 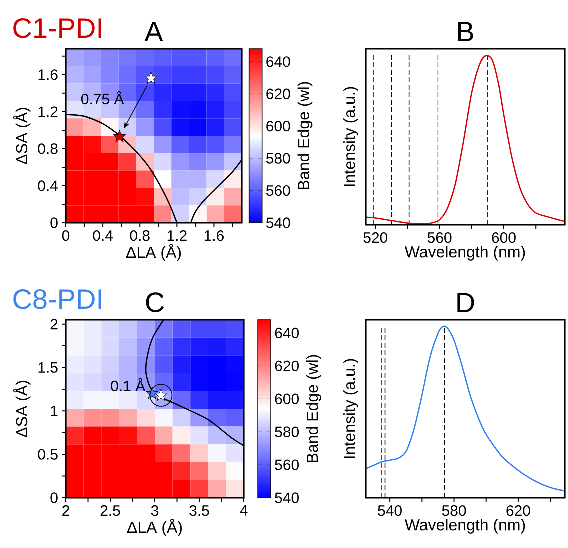 What do you see at coordinates (103, 236) in the screenshot?
I see `x-tick-label: 0.4` at bounding box center [103, 236].